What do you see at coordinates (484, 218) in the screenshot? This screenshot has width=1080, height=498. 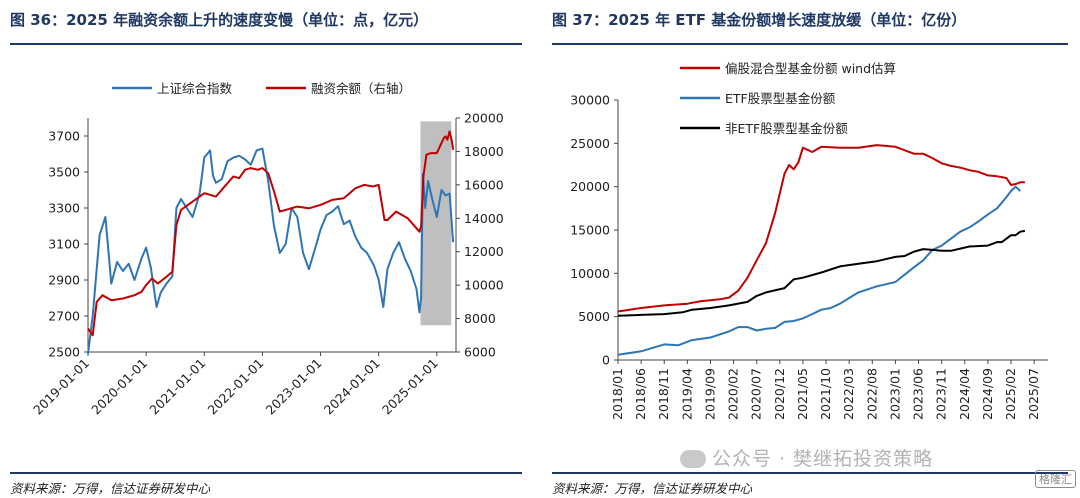 I see `right-y-tick-label: 14000` at bounding box center [484, 218].